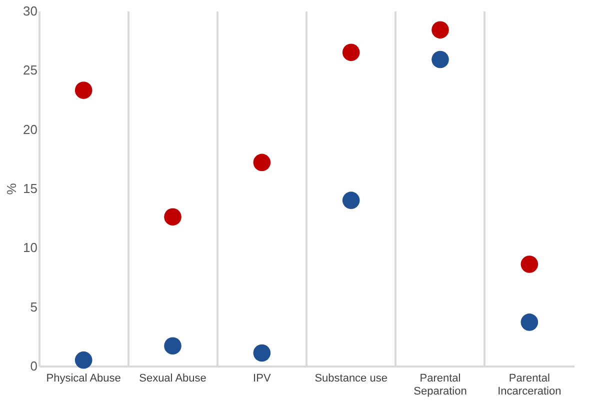  What do you see at coordinates (12, 188) in the screenshot?
I see `y-axis-title: %` at bounding box center [12, 188].